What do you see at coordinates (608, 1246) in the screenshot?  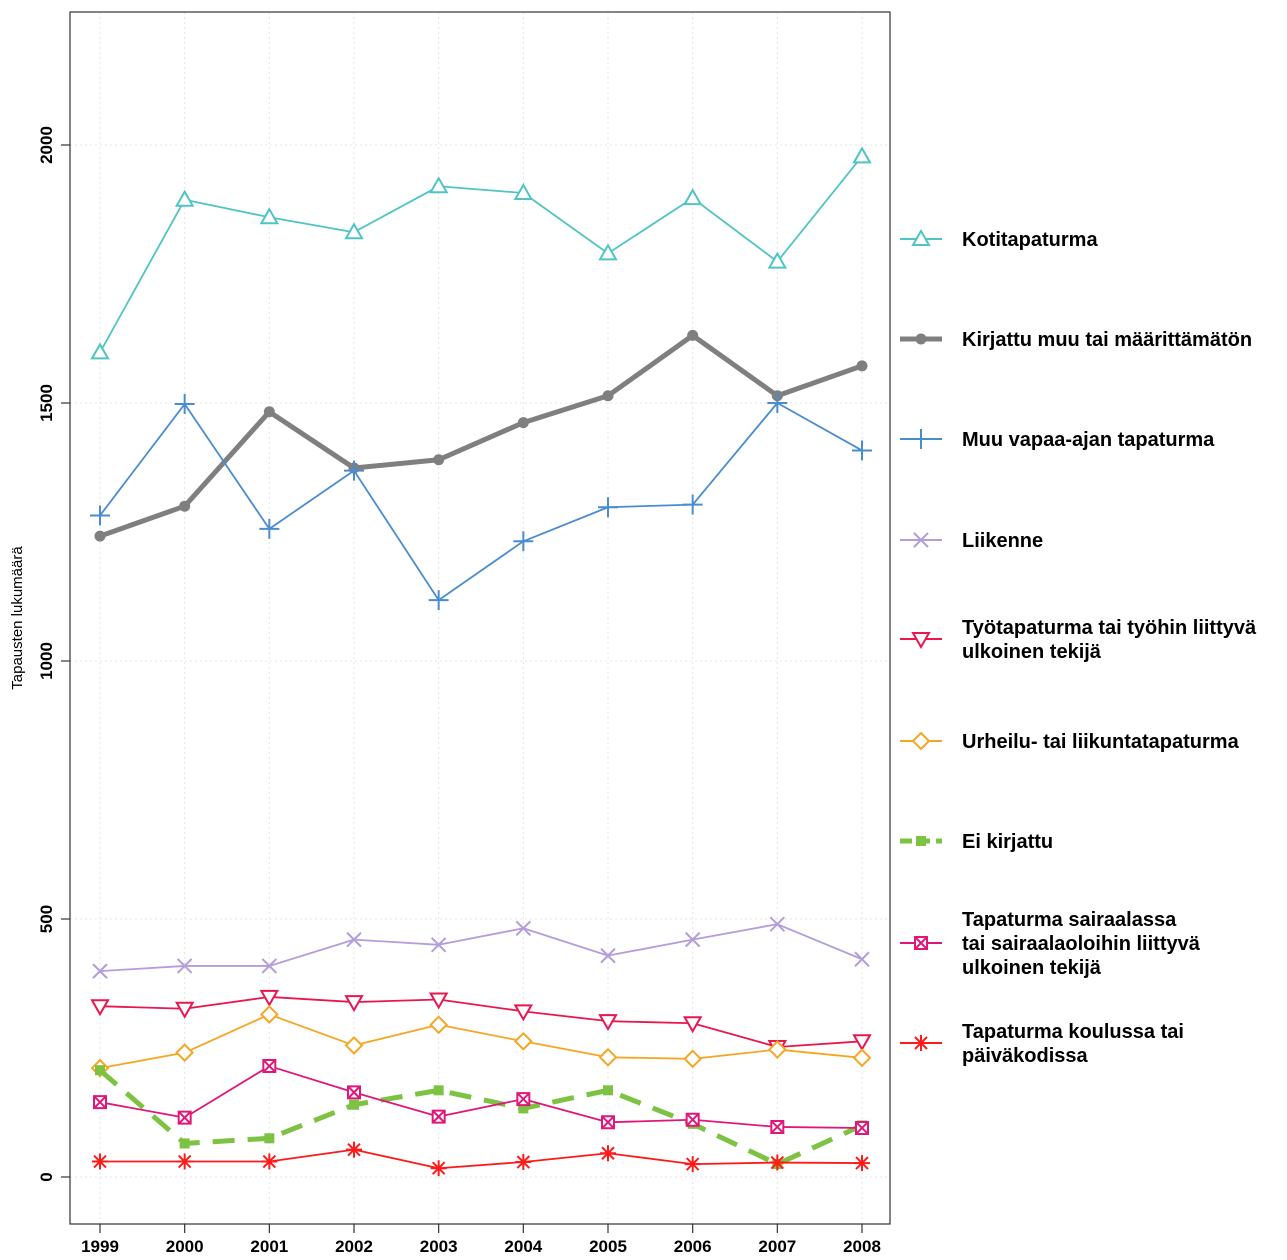 I see `x-tick-label: 2005` at bounding box center [608, 1246].